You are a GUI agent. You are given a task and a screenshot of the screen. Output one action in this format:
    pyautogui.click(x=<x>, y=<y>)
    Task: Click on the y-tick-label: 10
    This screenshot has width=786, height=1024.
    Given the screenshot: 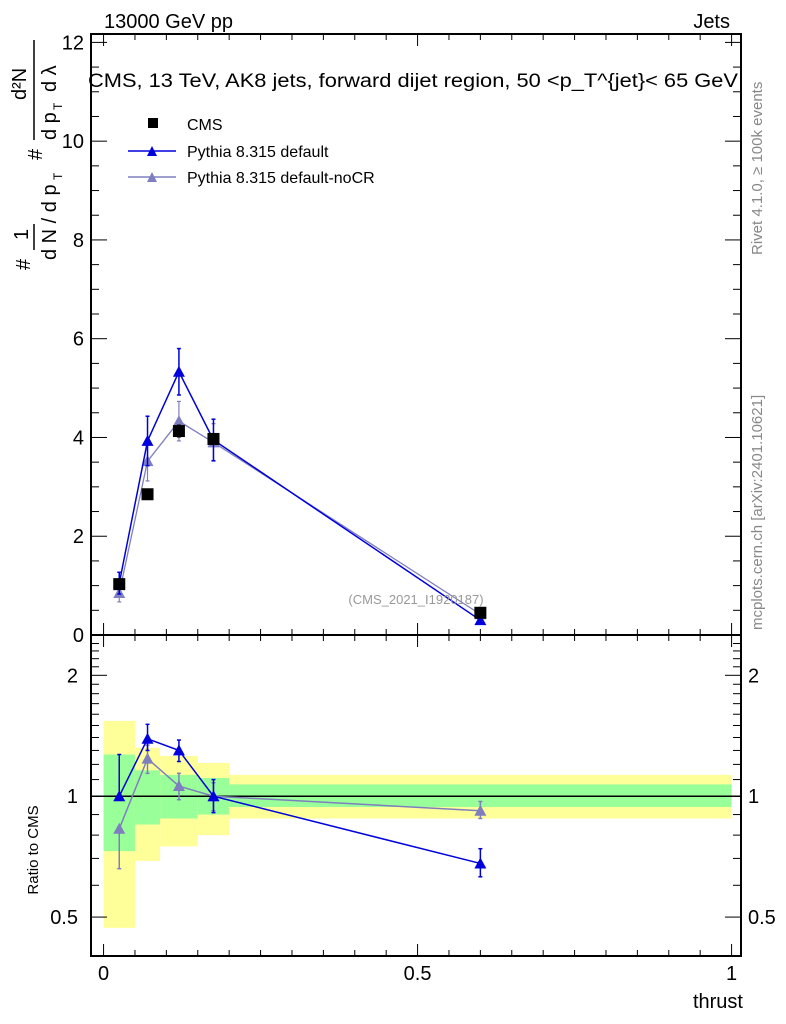 What is the action you would take?
    pyautogui.click(x=73, y=142)
    